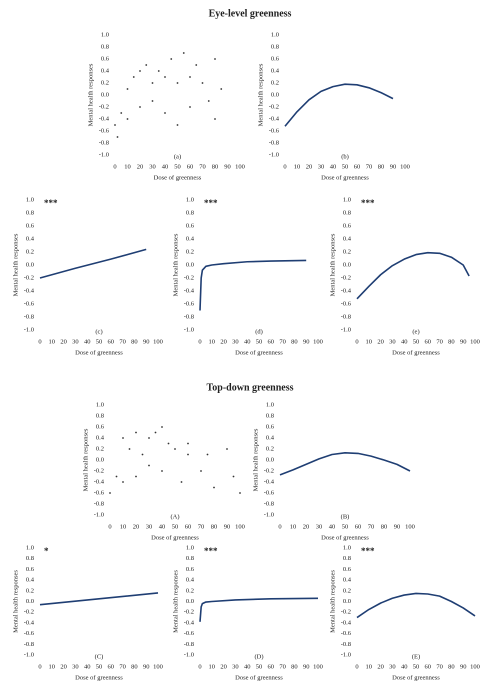  I want to click on significance: ***, so click(368, 203).